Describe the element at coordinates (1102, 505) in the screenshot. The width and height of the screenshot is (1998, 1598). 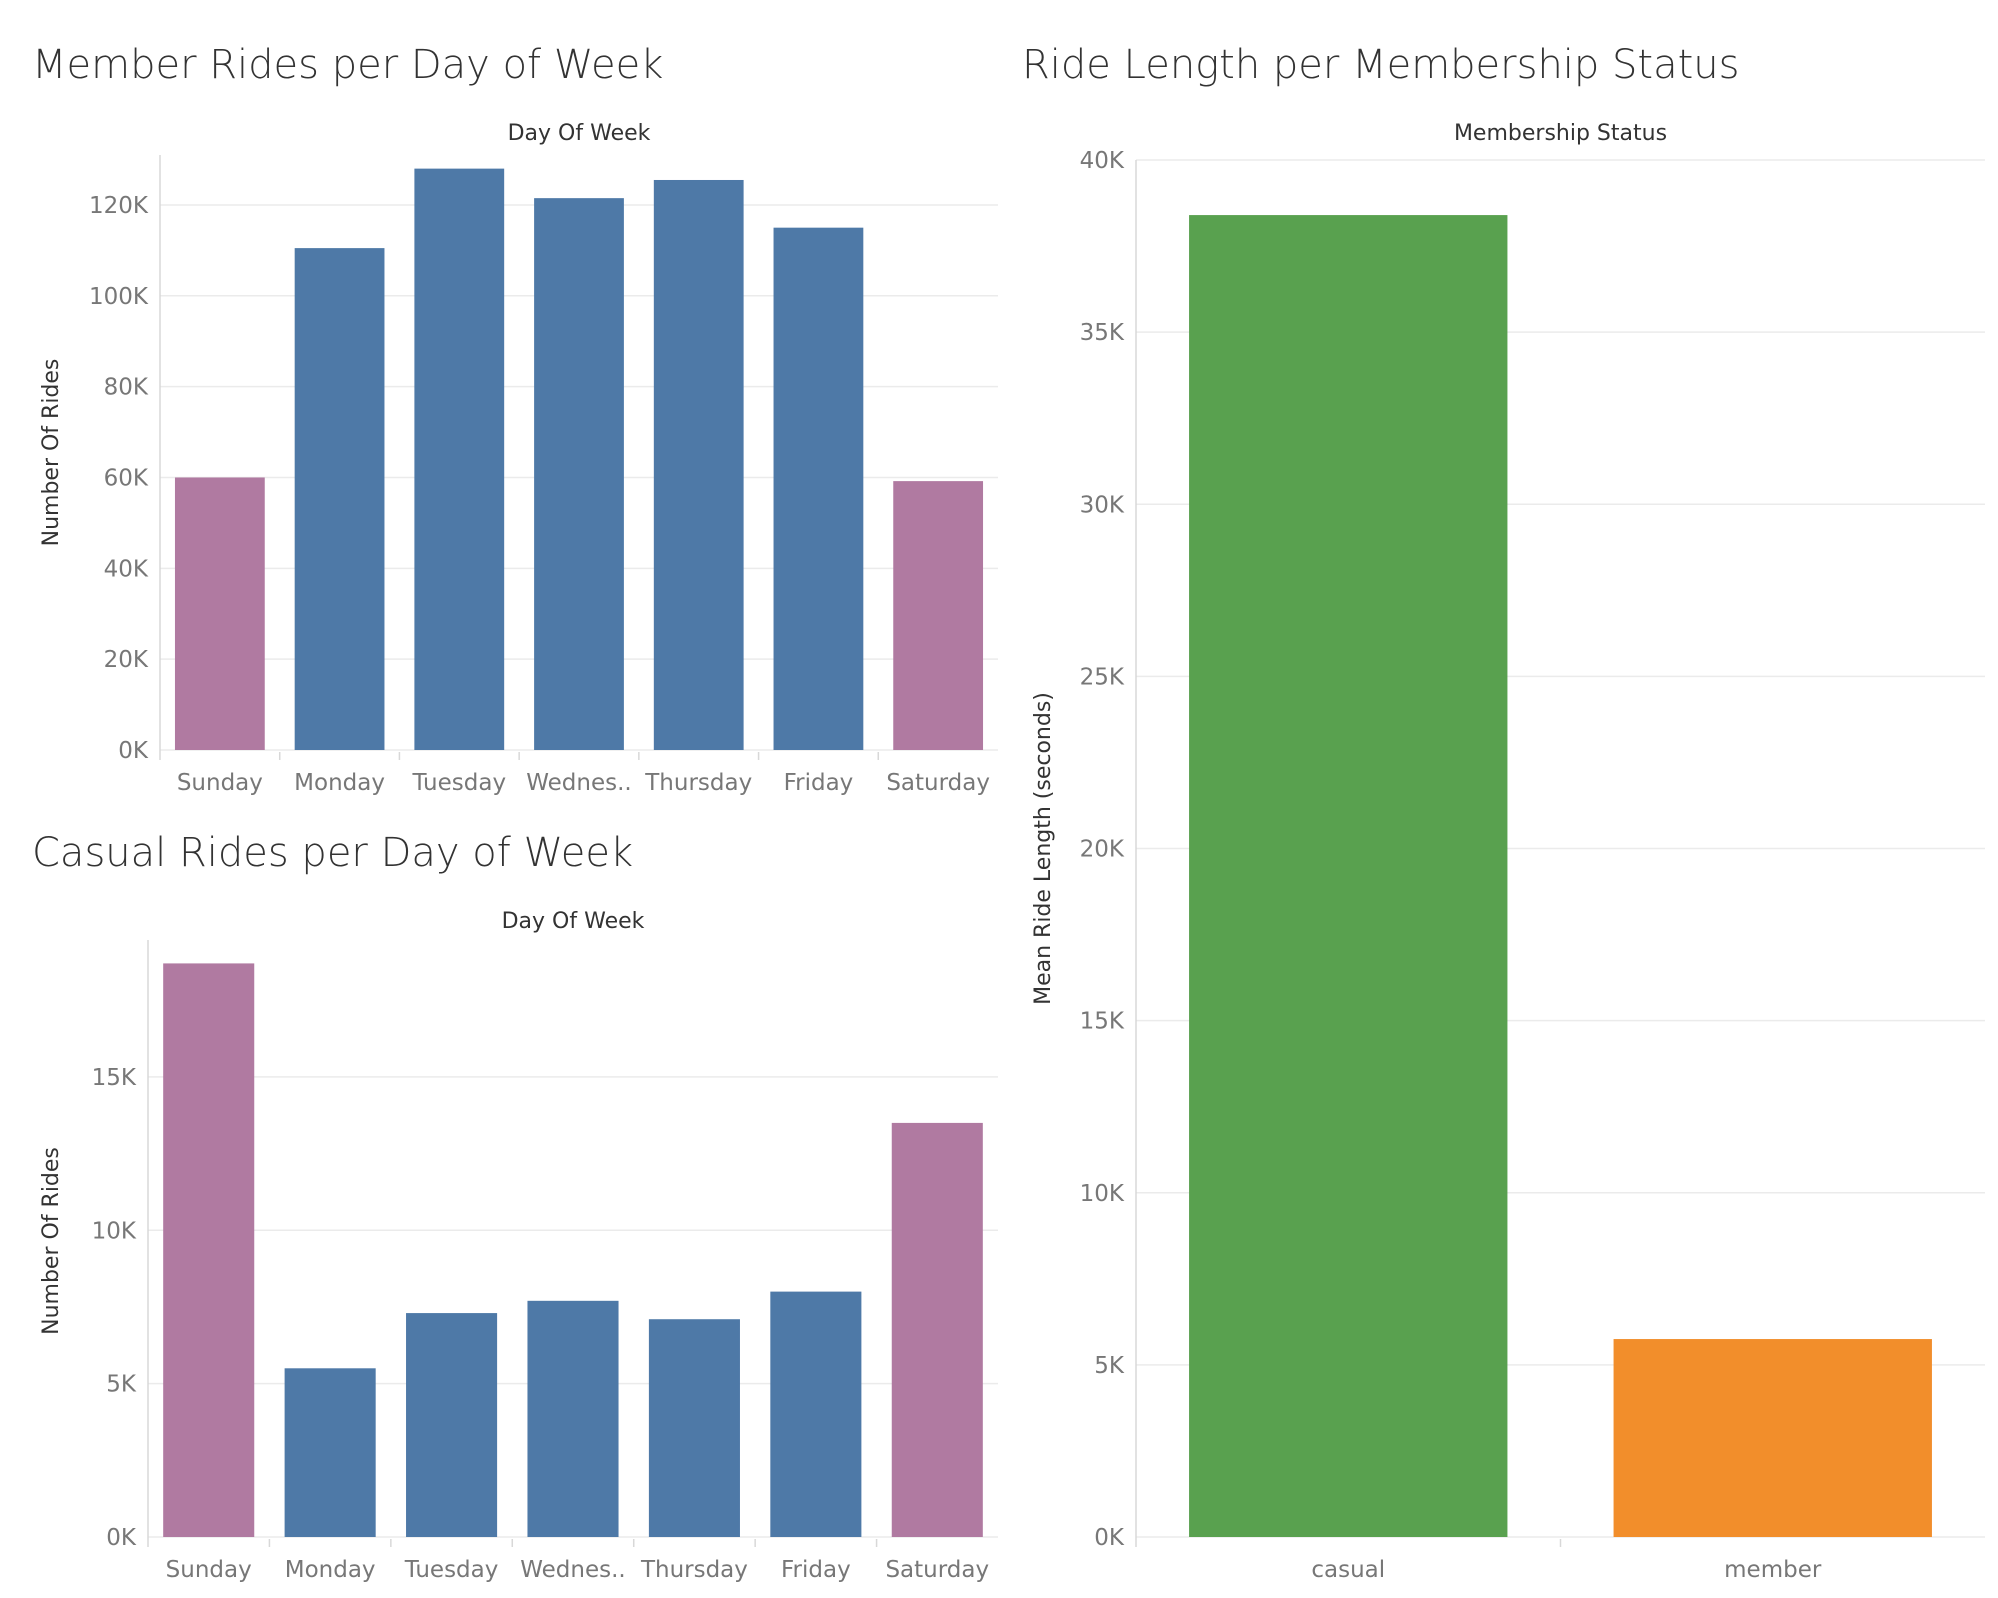
I see `y-tick-label: 30K` at that location.